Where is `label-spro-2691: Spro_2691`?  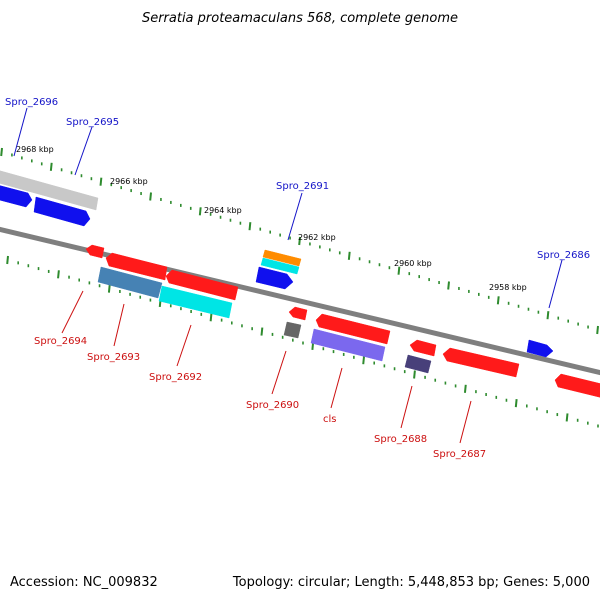
label-spro-2691: Spro_2691 is located at coordinates (302, 186).